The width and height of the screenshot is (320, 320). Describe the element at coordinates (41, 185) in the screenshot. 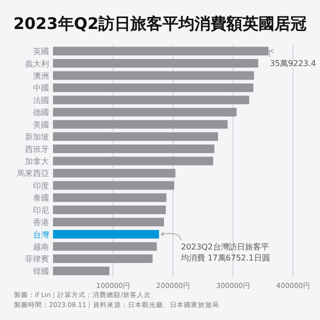

I see `y-tick-label: 印度` at that location.